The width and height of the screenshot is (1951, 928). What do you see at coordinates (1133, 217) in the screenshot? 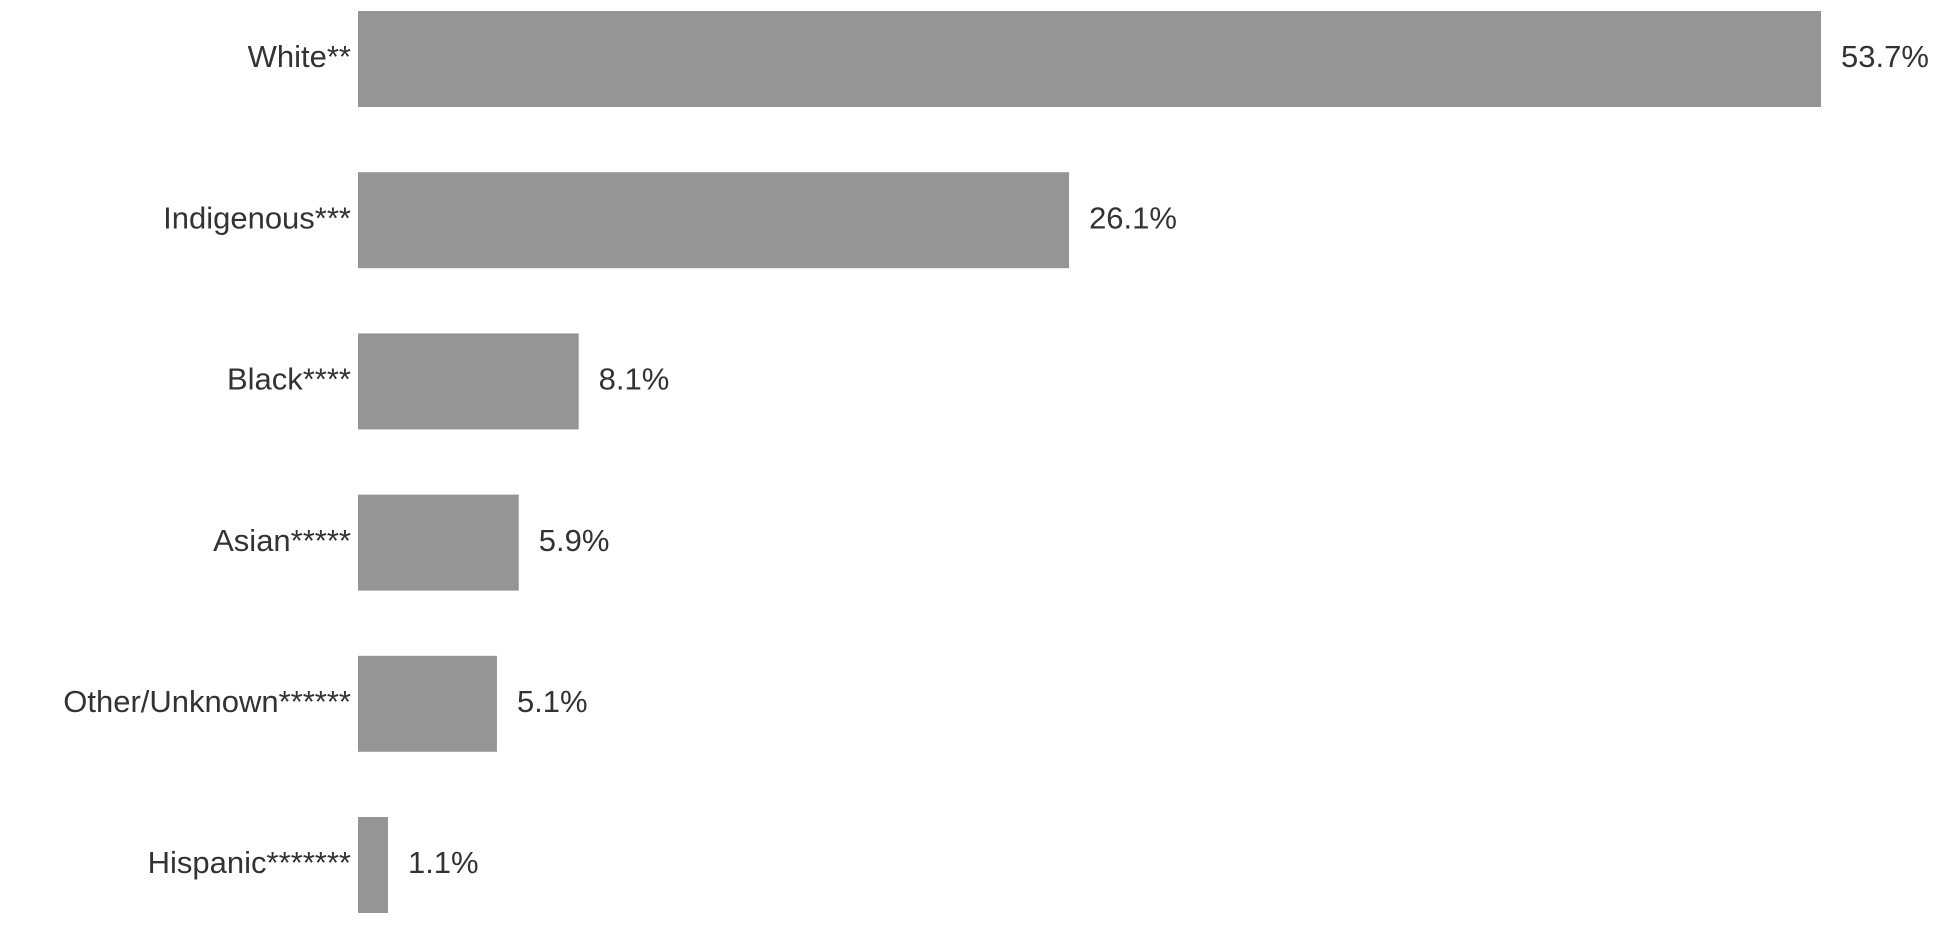
I see `value-label: 26.1%` at bounding box center [1133, 217].